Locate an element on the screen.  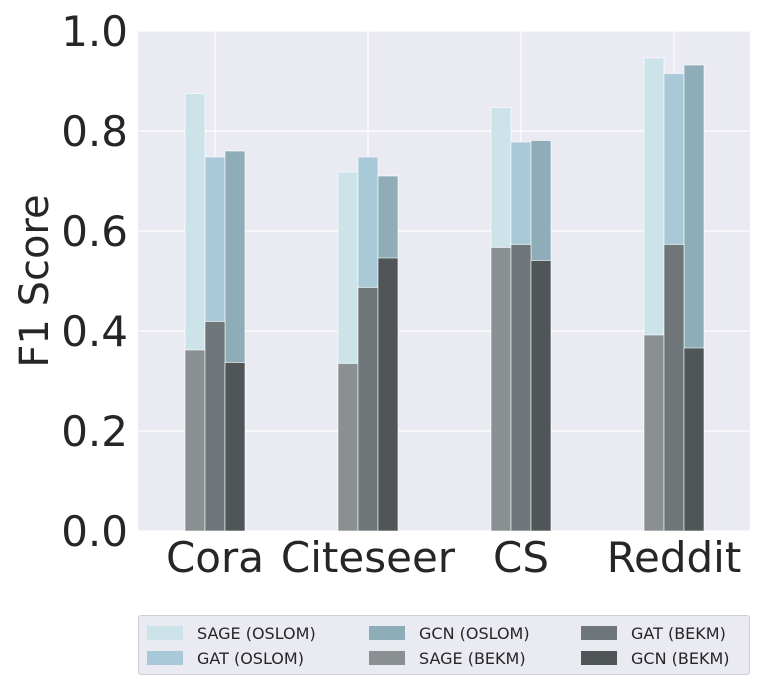
legend-item: GAT (BEKM) is located at coordinates (653, 633).